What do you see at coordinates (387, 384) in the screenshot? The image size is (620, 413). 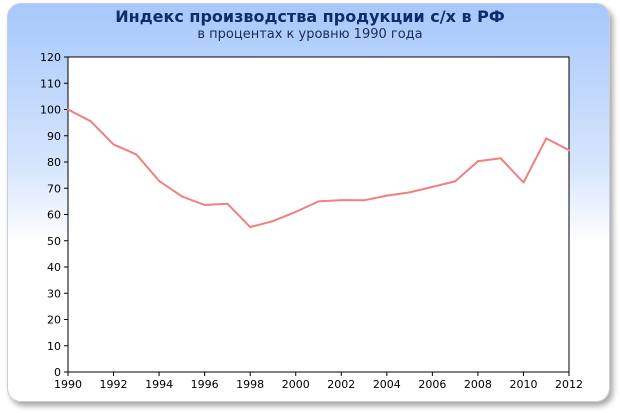 I see `x-tick-label: 2004` at bounding box center [387, 384].